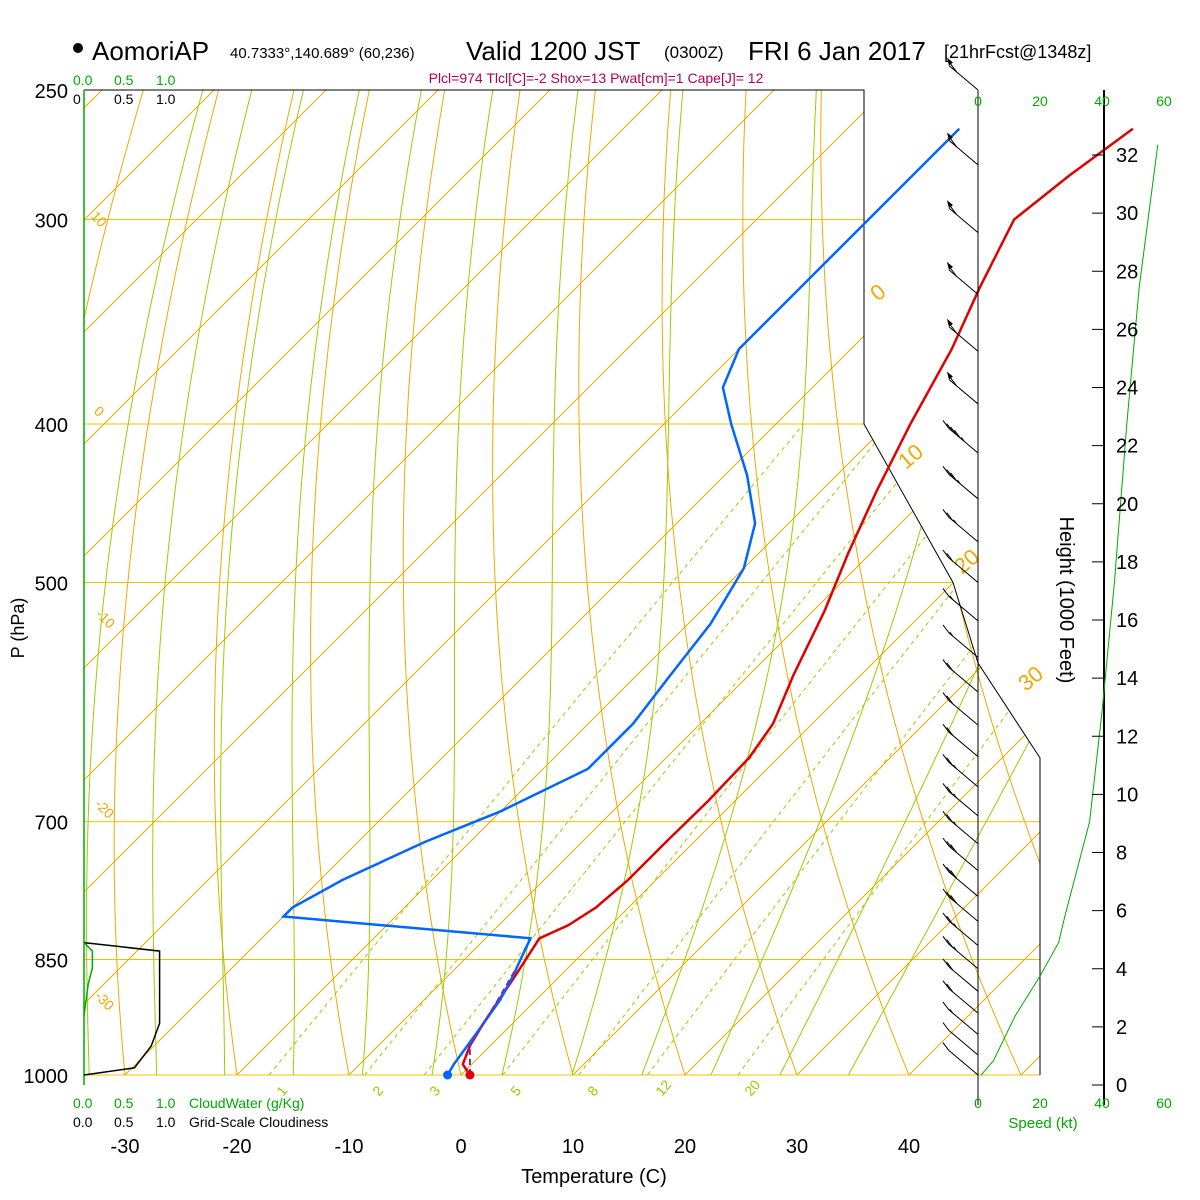 This screenshot has height=1200, width=1200. Describe the element at coordinates (51, 92) in the screenshot. I see `pressure-tick-label: 250` at that location.